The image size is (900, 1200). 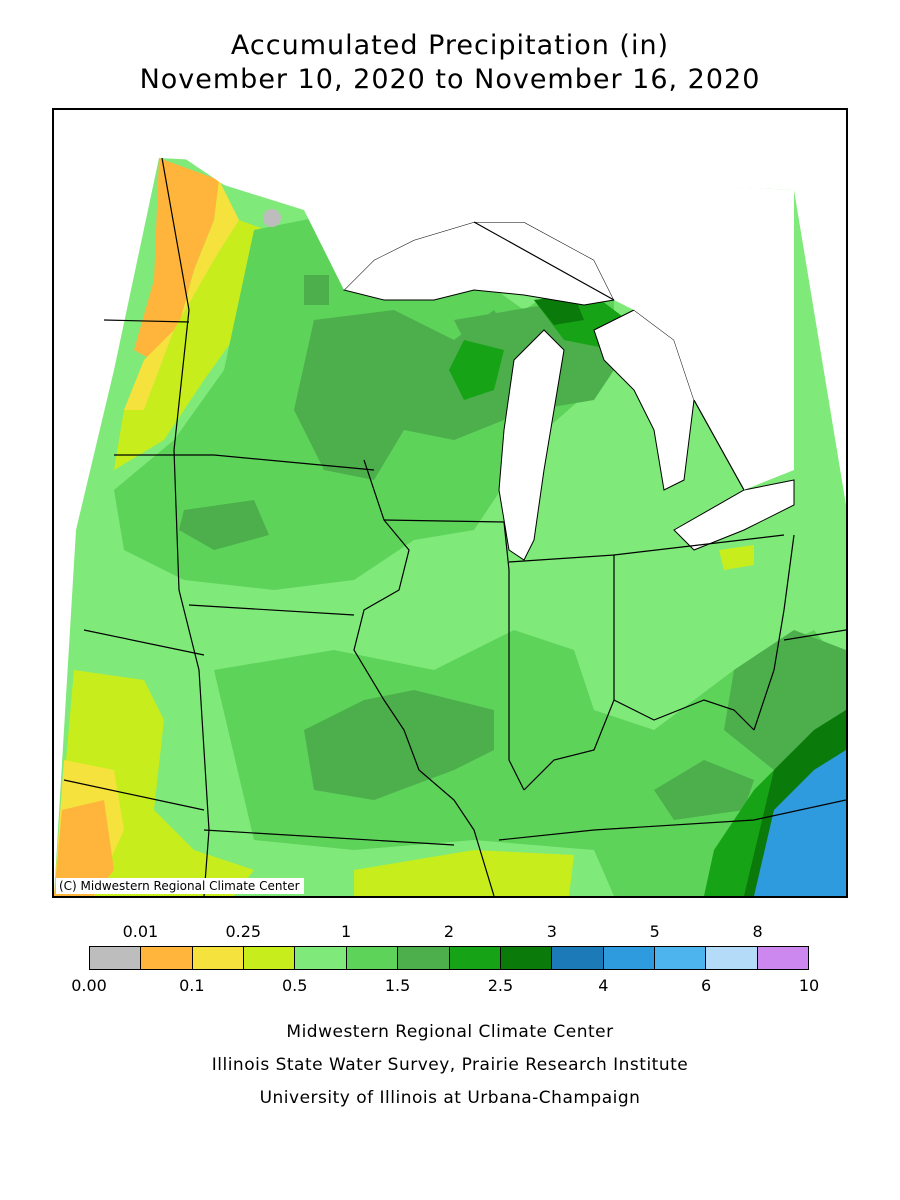 What do you see at coordinates (224, 525) in the screenshot?
I see `zone-darkgreen-iowa` at bounding box center [224, 525].